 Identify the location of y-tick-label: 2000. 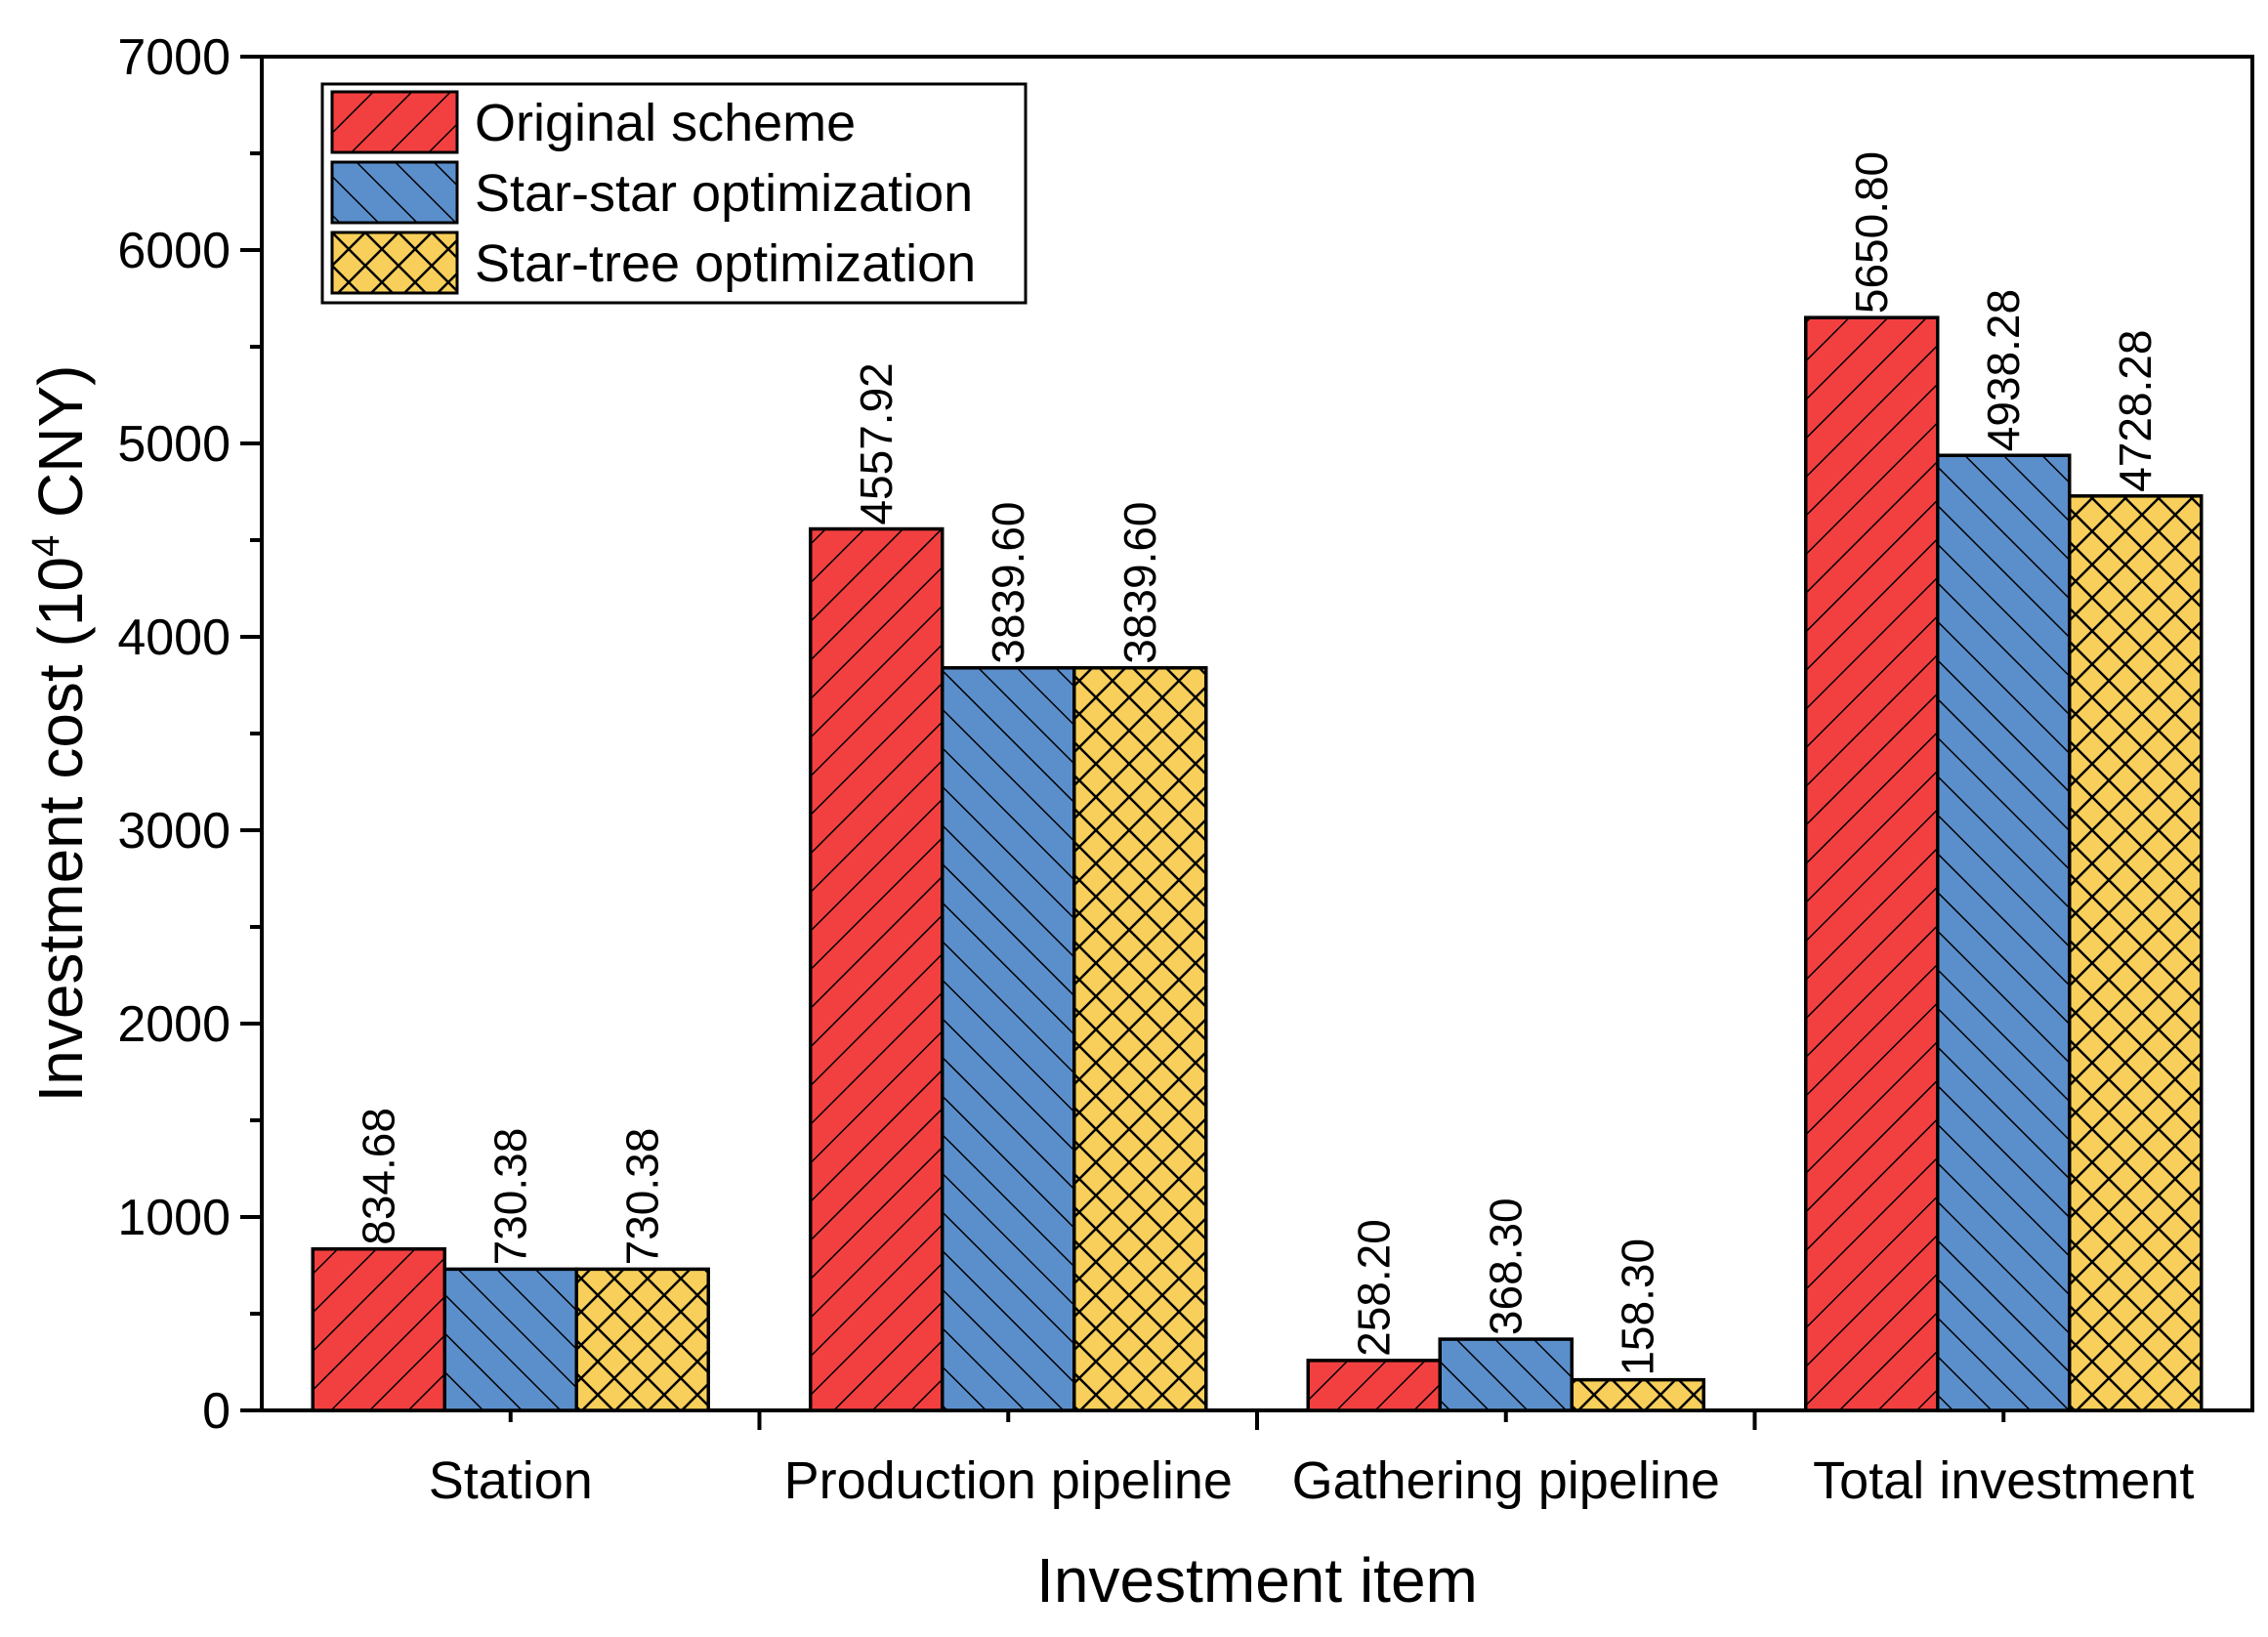
(174, 1024).